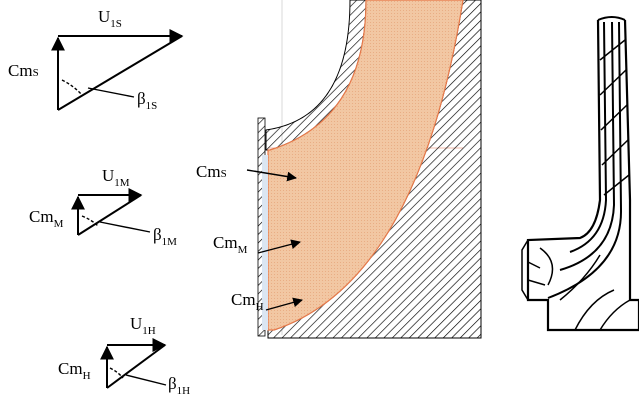 The height and width of the screenshot is (394, 639). What do you see at coordinates (614, 117) in the screenshot?
I see `blade-cross-lines` at bounding box center [614, 117].